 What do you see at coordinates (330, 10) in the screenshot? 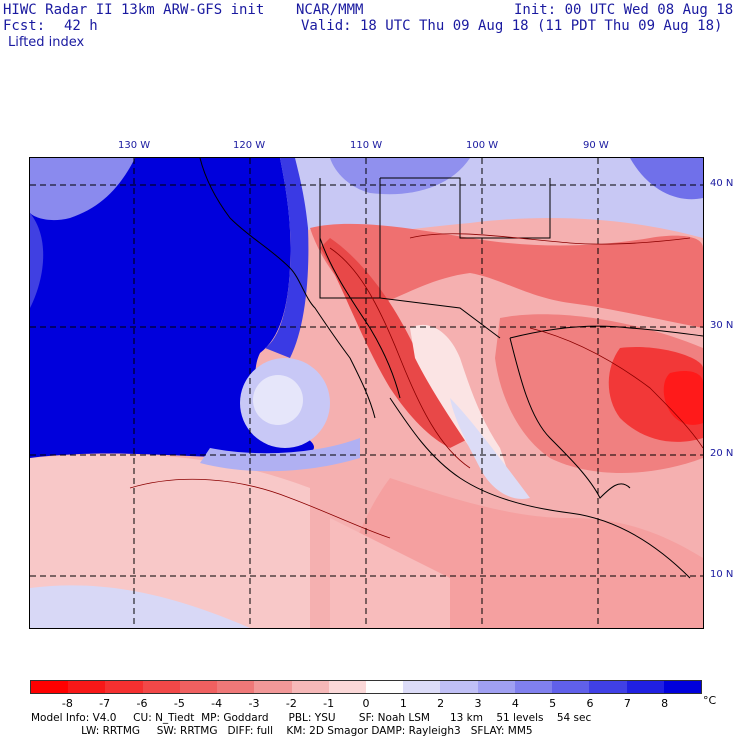
I see `title-org: NCAR/MMM` at bounding box center [330, 10].